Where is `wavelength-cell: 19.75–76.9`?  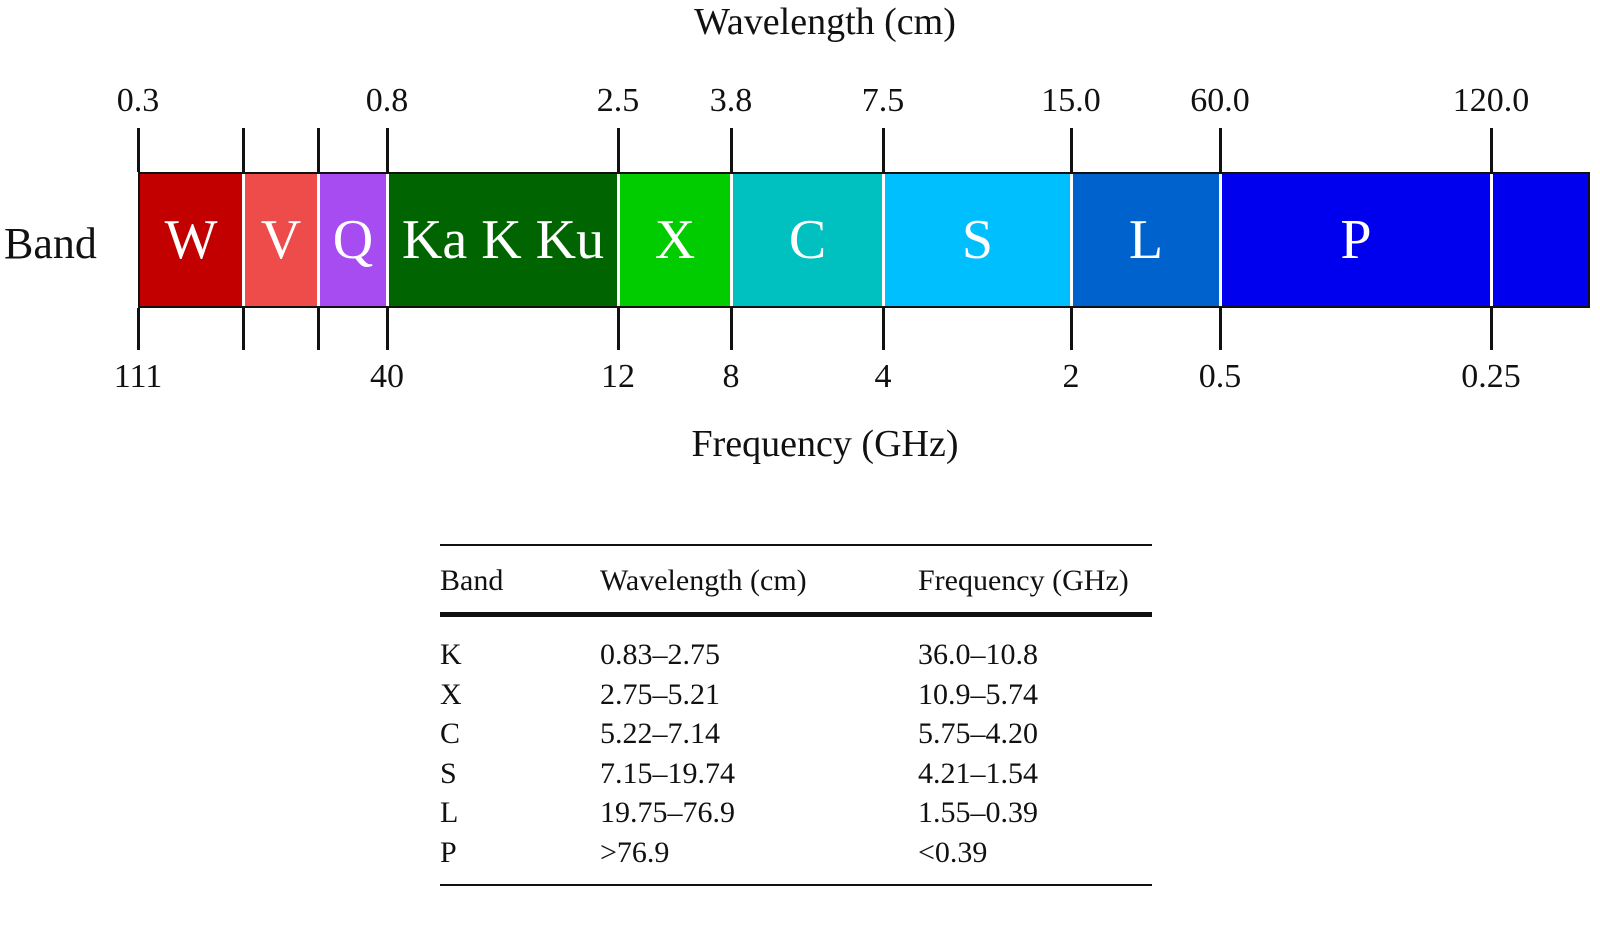
wavelength-cell: 19.75–76.9 is located at coordinates (667, 812).